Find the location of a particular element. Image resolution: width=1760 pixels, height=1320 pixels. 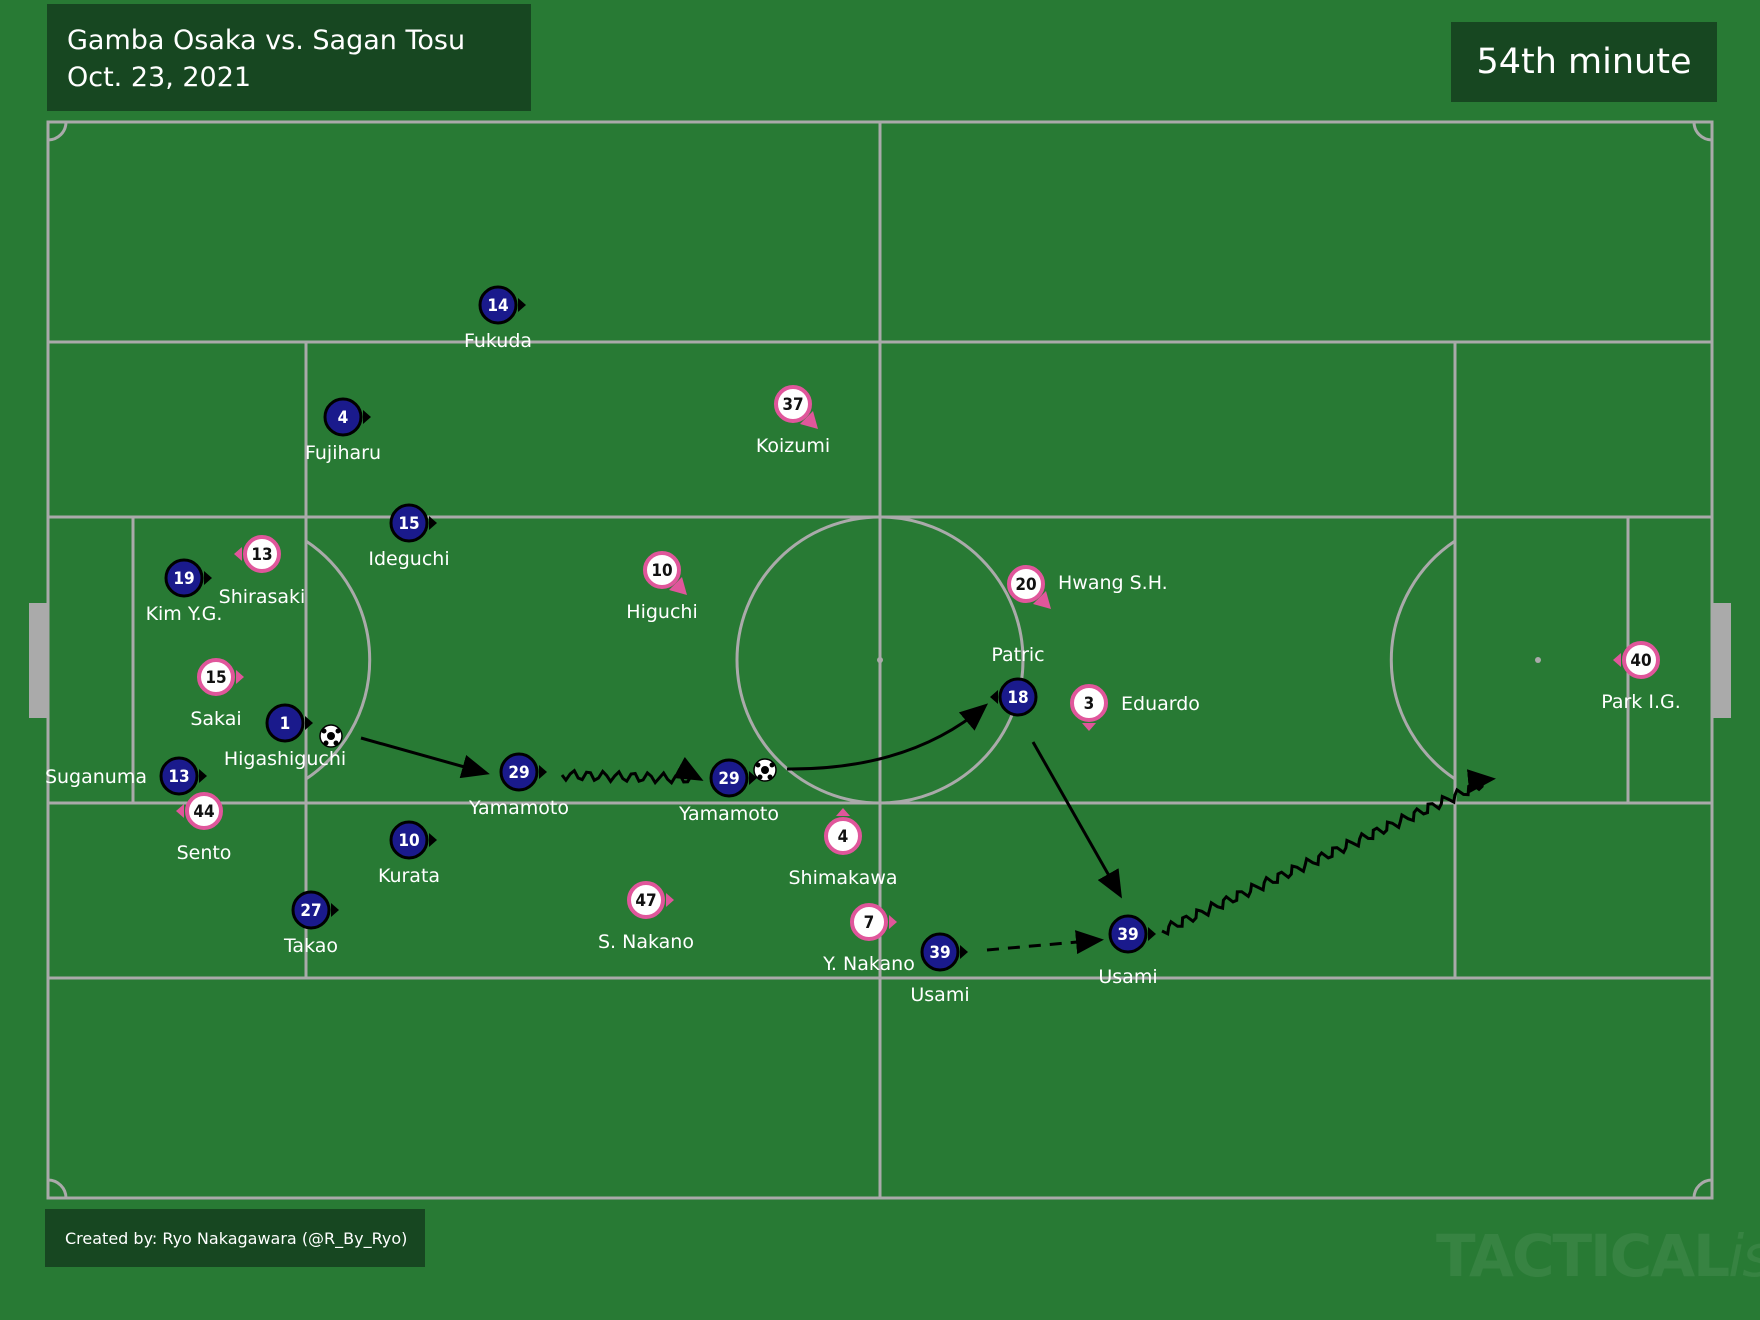

player-name: Suganuma is located at coordinates (96, 777).